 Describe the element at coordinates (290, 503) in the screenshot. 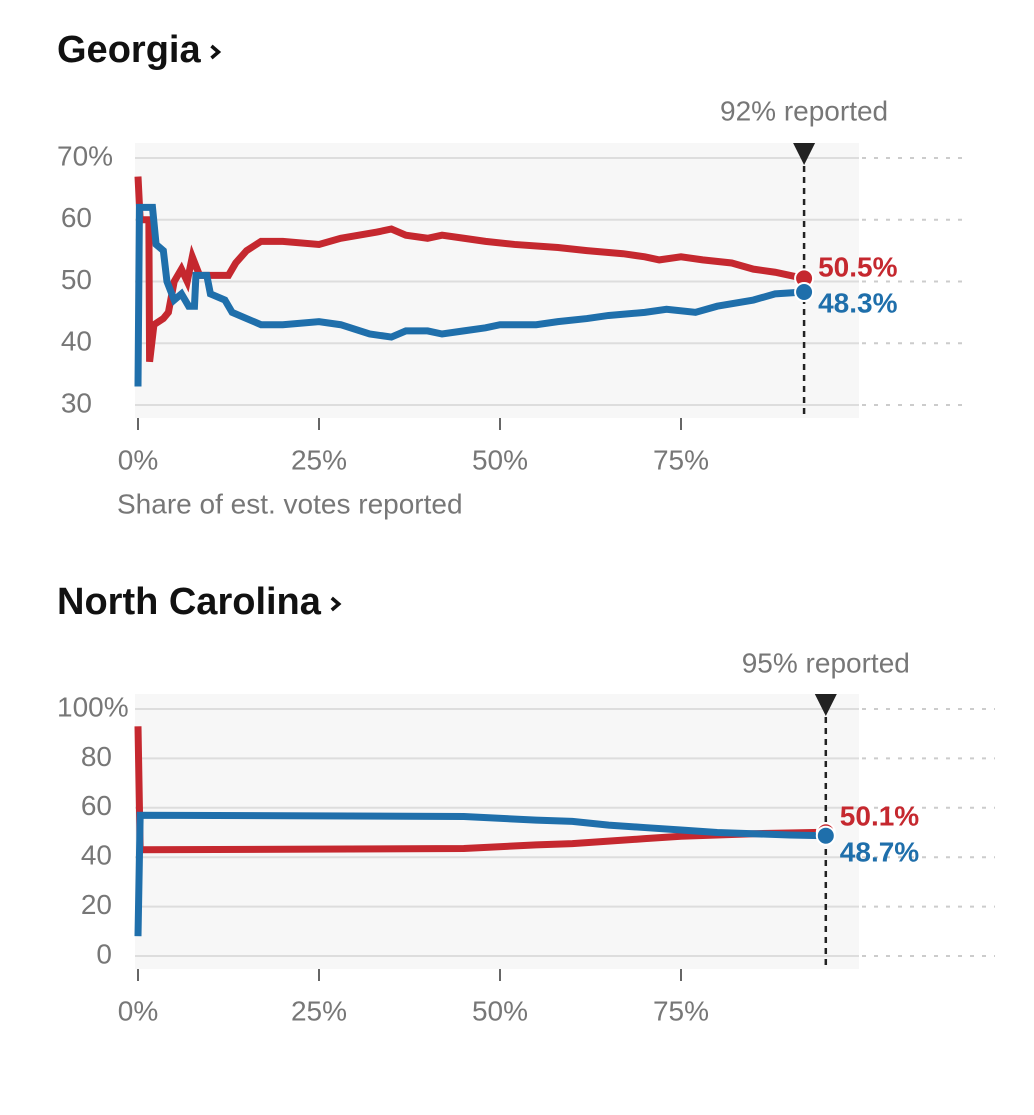

I see `x-axis-label: Share of est. votes reported` at that location.